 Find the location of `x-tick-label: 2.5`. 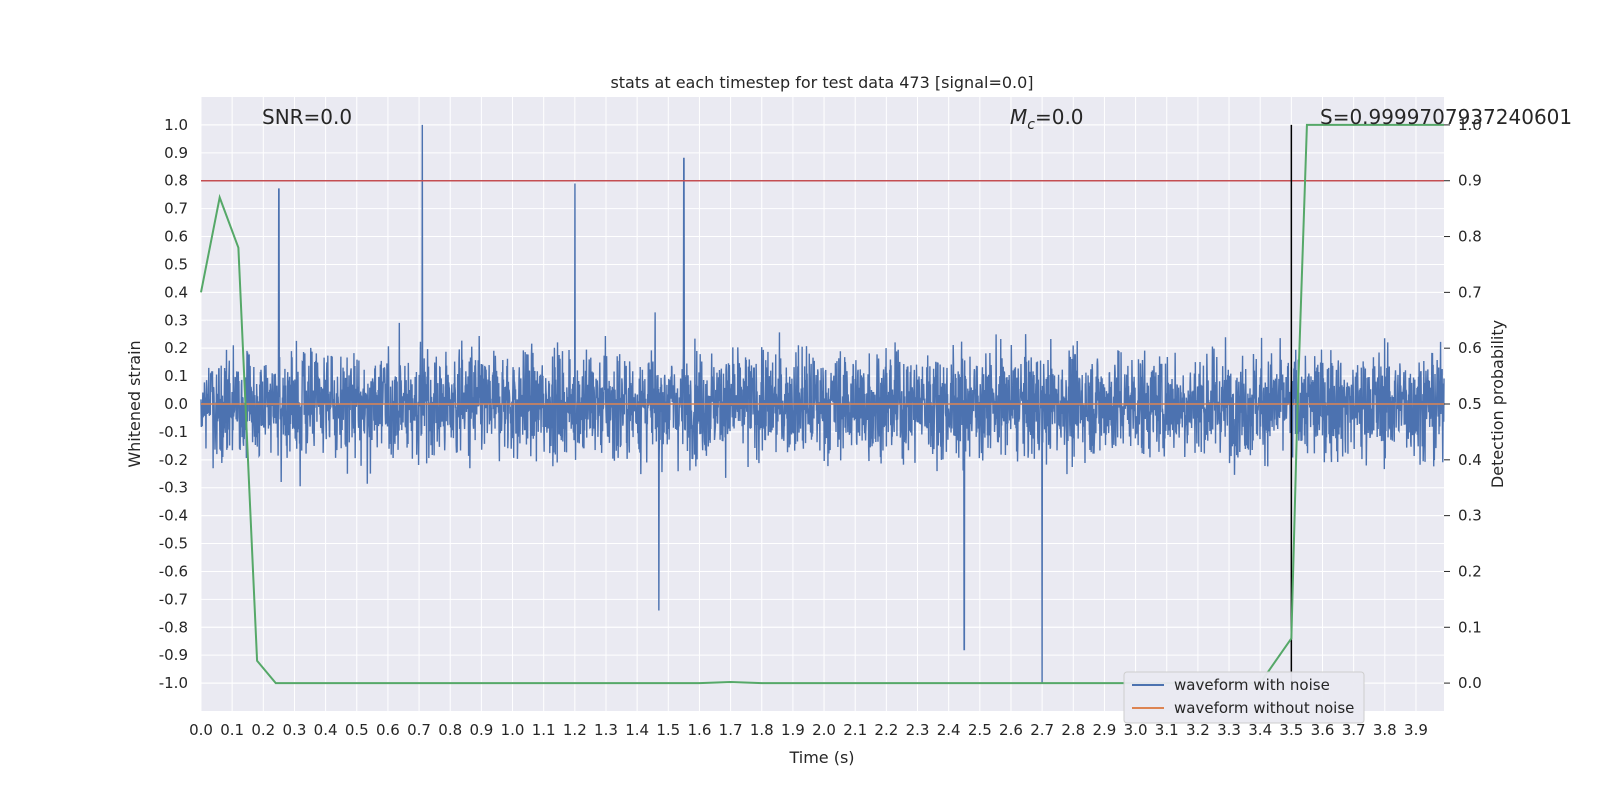

x-tick-label: 2.5 is located at coordinates (980, 730).